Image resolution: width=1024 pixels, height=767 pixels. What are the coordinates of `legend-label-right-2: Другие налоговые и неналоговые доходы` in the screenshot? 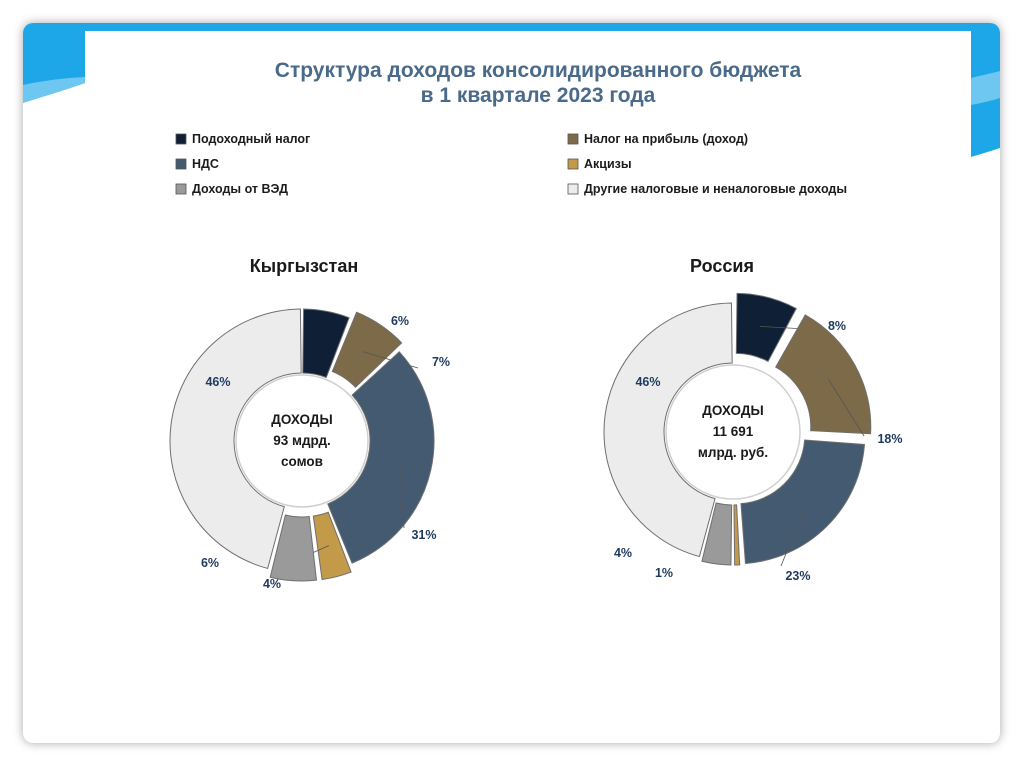 It's located at (715, 189).